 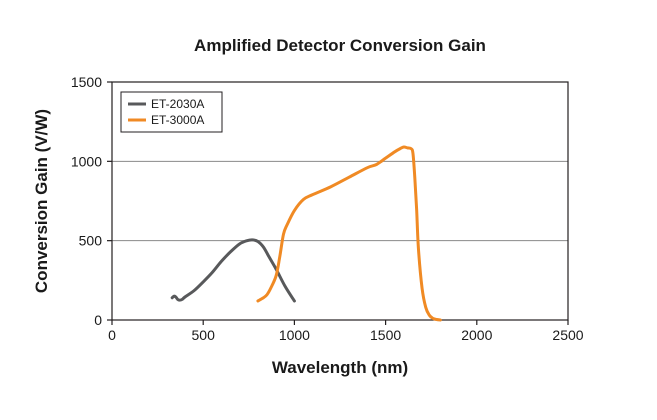 I want to click on x-axis-ticks: 0 500 1000 1500 2000 2500, so click(x=346, y=331).